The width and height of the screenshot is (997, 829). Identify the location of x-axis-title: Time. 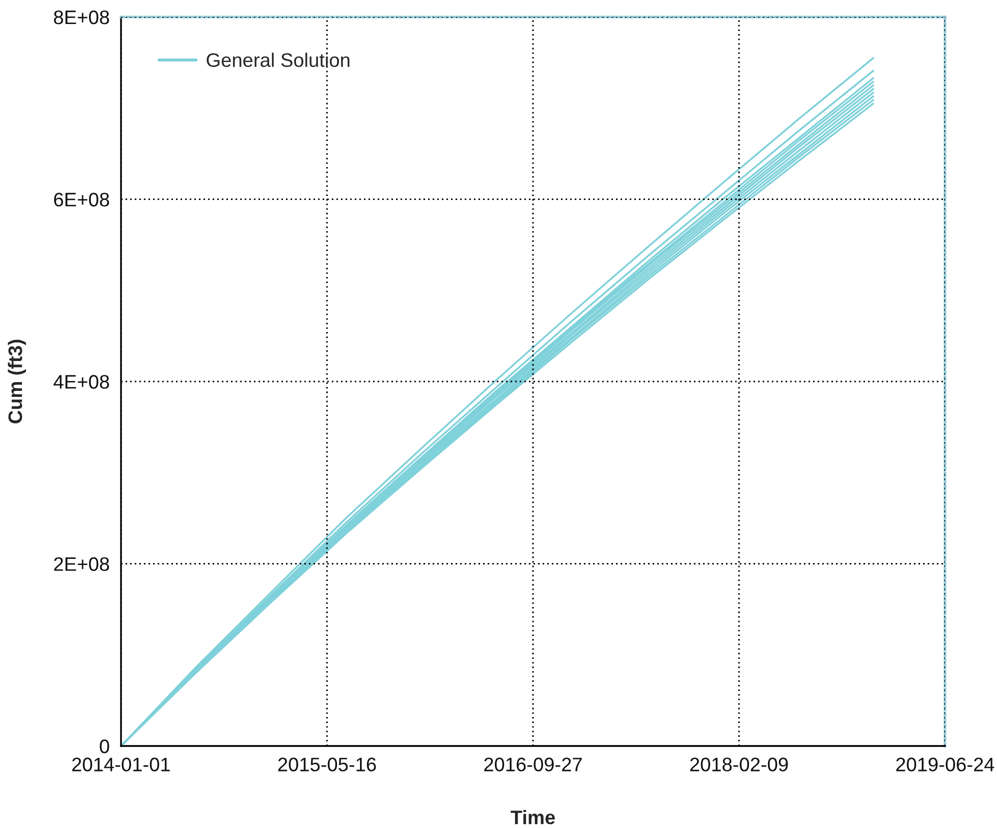
(532, 817).